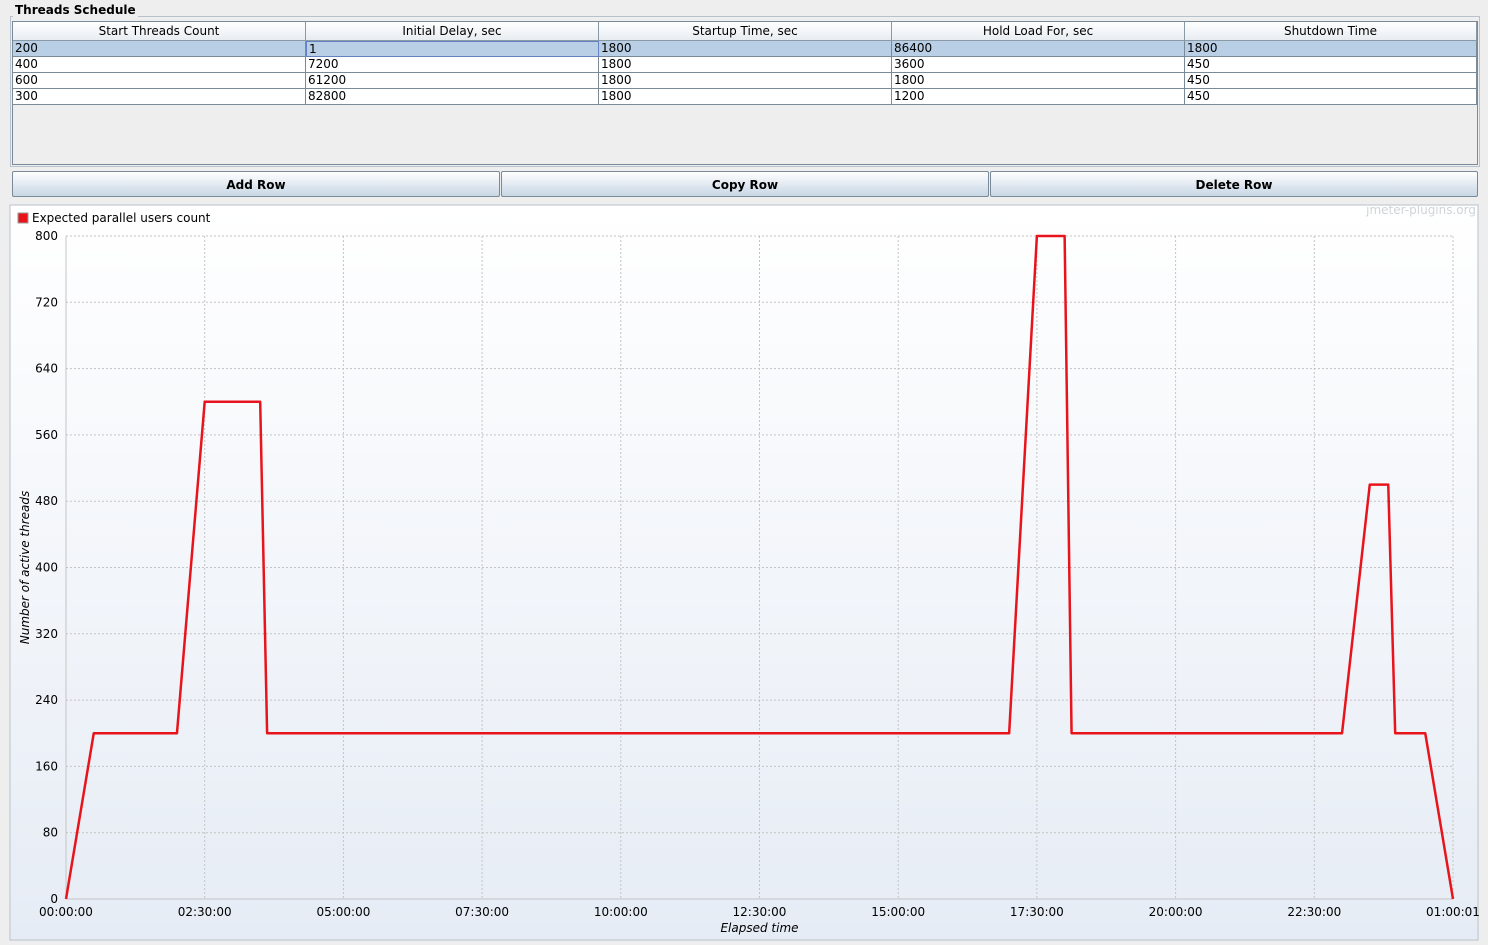 This screenshot has height=945, width=1488. What do you see at coordinates (256, 184) in the screenshot?
I see `button: Add Row` at bounding box center [256, 184].